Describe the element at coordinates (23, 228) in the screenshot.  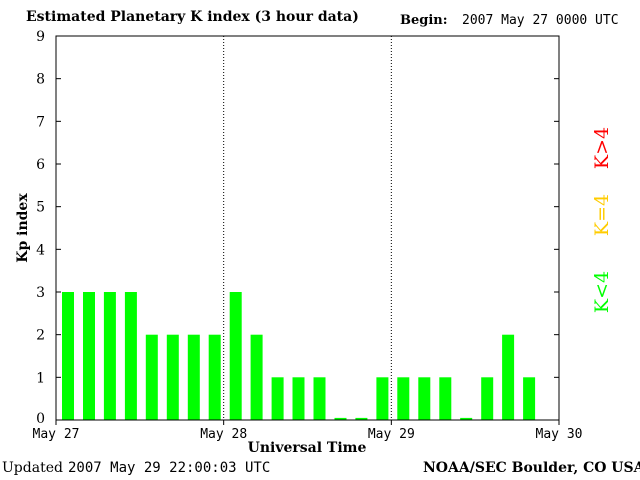
I see `y-axis-label: Kp index` at that location.